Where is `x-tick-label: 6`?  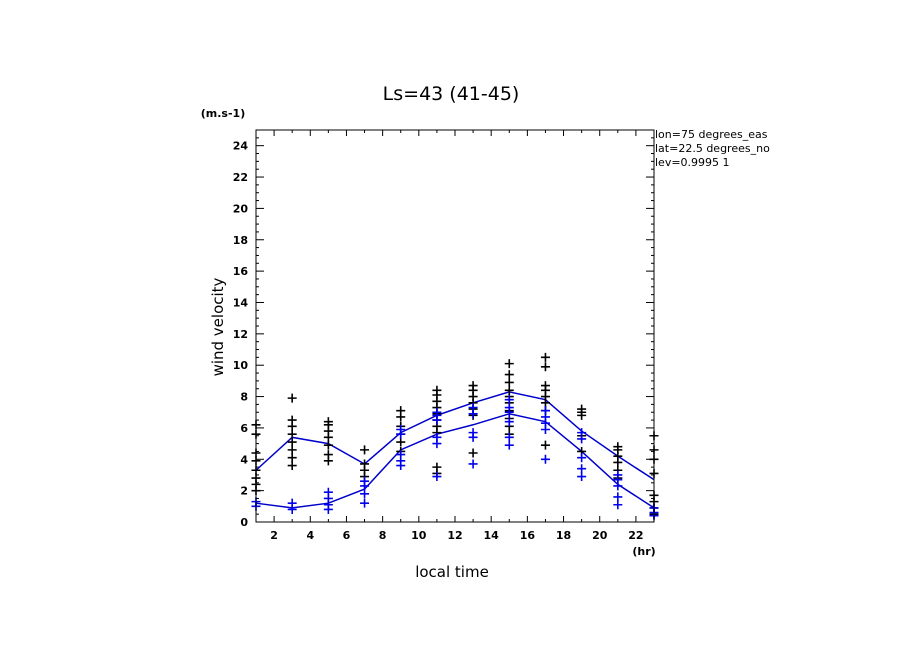 x-tick-label: 6 is located at coordinates (347, 535).